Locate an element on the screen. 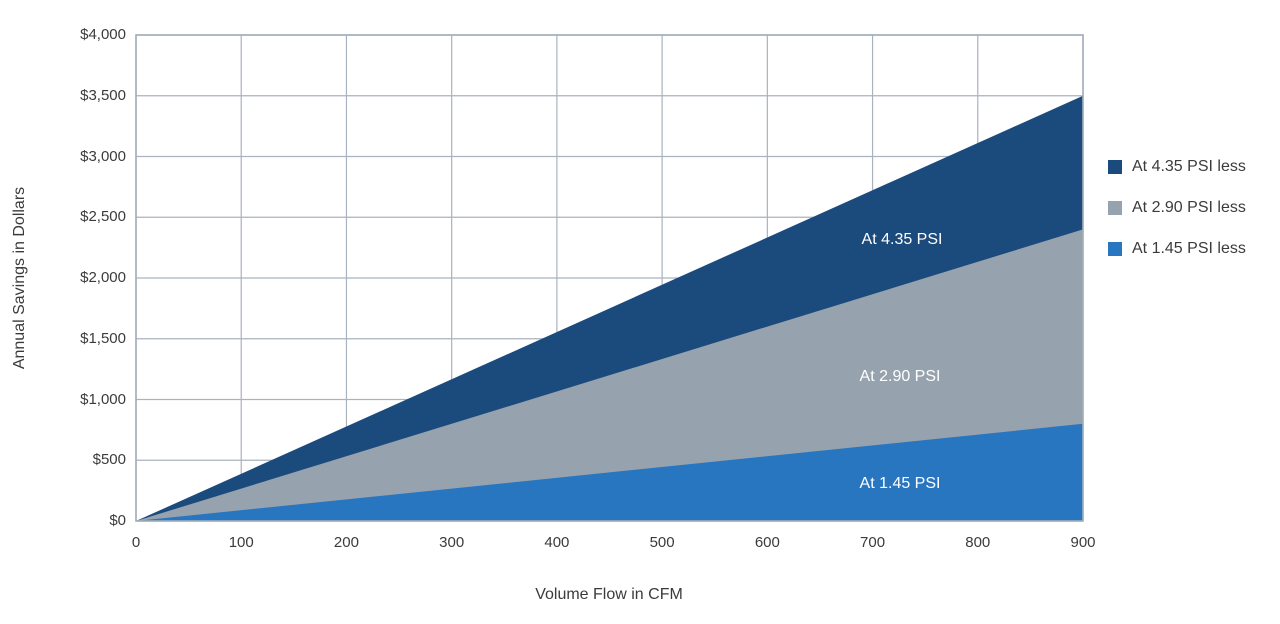 The height and width of the screenshot is (624, 1280). y-tick-label: $3,000 is located at coordinates (103, 156).